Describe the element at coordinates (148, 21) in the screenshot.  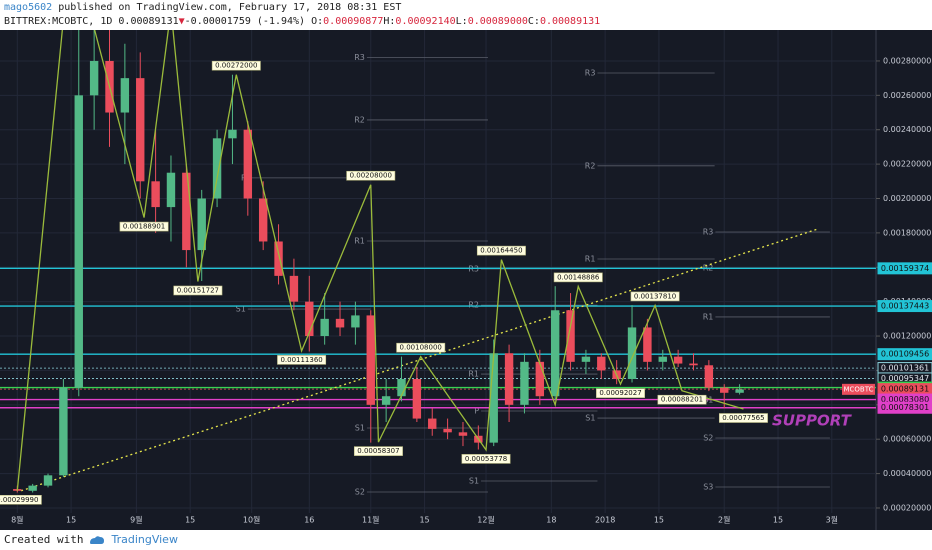
I see `last-price: 0.00089131` at that location.